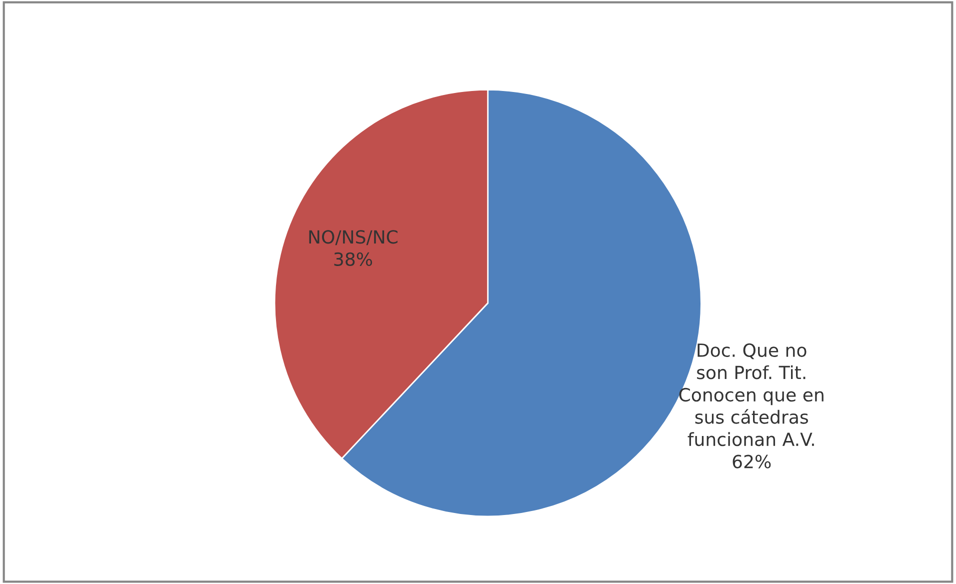 The width and height of the screenshot is (956, 584). I want to click on data-label: 62%, so click(751, 461).